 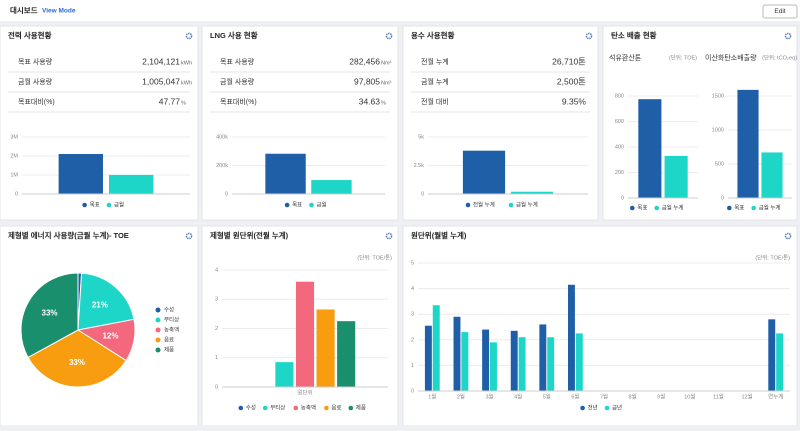 What do you see at coordinates (625, 57) in the screenshot?
I see `chart-subtitle: 석유환산톤` at bounding box center [625, 57].